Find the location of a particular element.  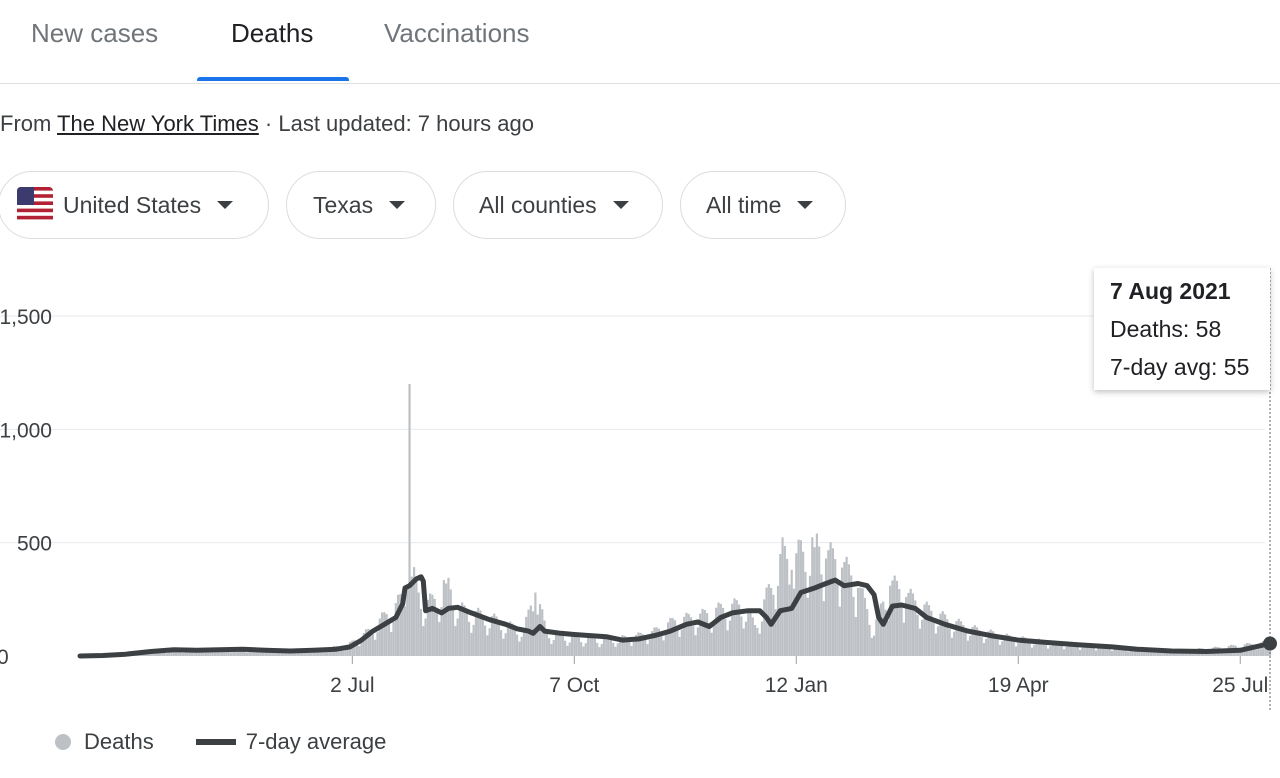

source-prefix: From is located at coordinates (29, 123).